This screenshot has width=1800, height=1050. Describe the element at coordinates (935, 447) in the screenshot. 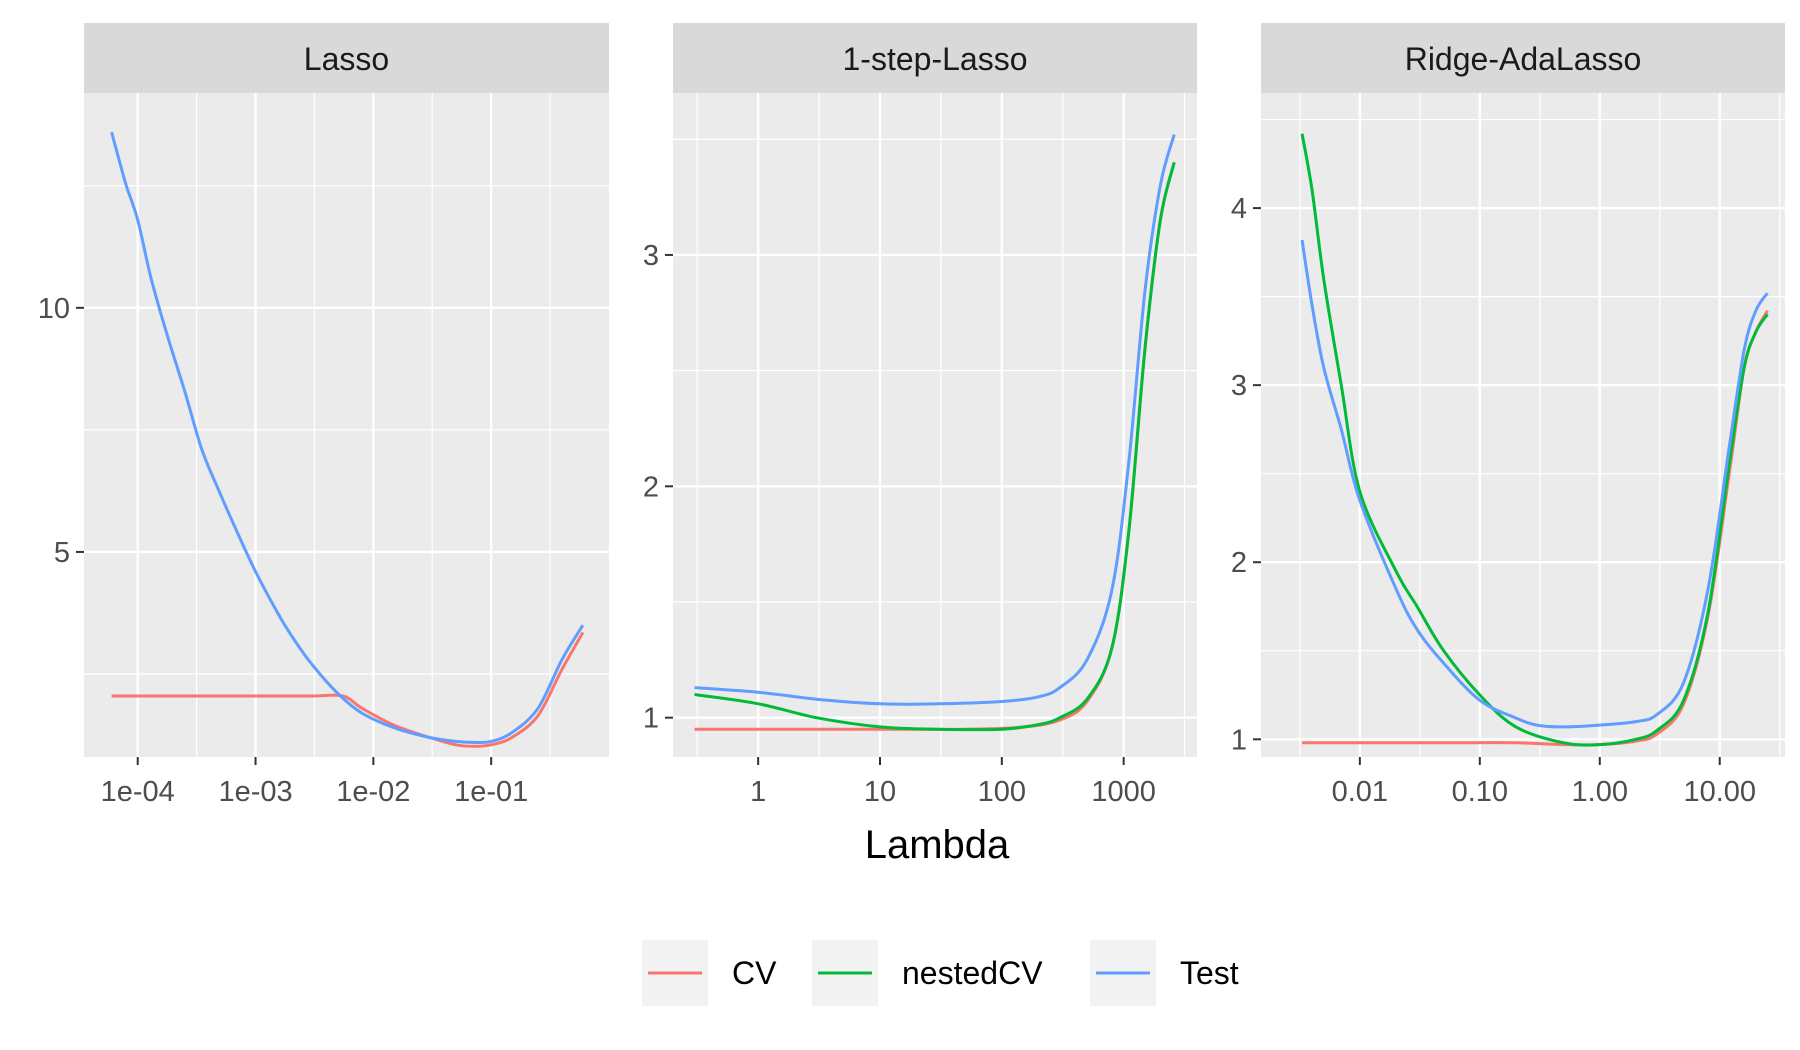

I see `series-line-nestedcv` at that location.